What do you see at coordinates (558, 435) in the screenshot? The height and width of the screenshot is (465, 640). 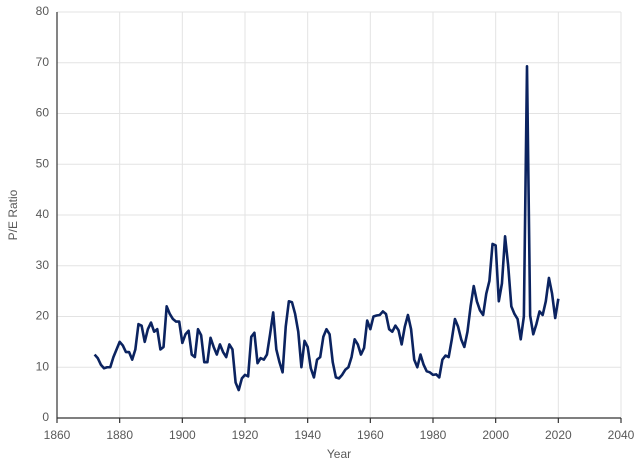 I see `x-tick-label: 2020` at bounding box center [558, 435].